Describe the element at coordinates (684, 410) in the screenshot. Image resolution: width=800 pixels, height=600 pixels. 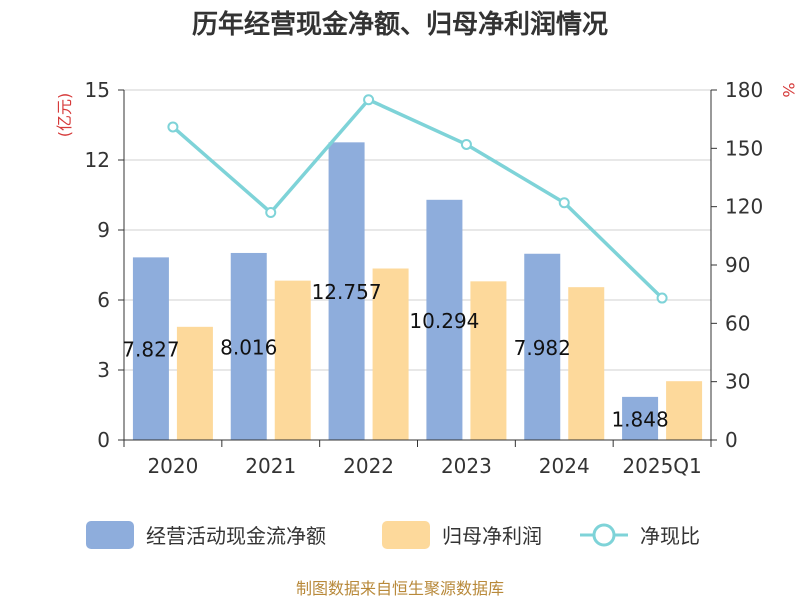
I see `bar-net-profit-2025Q1` at that location.